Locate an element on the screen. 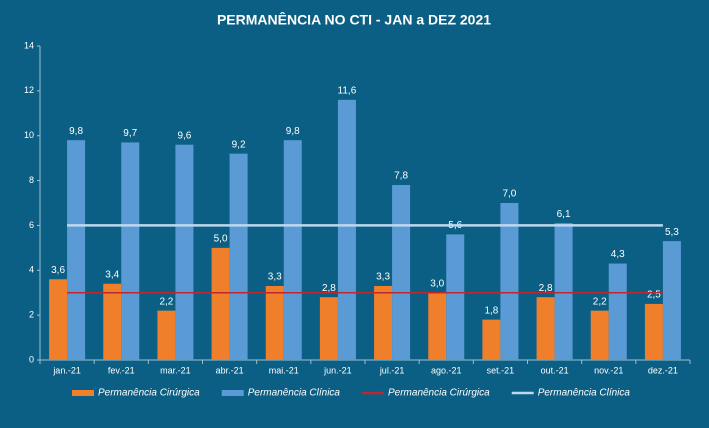  data-label: 6,1 is located at coordinates (564, 214).